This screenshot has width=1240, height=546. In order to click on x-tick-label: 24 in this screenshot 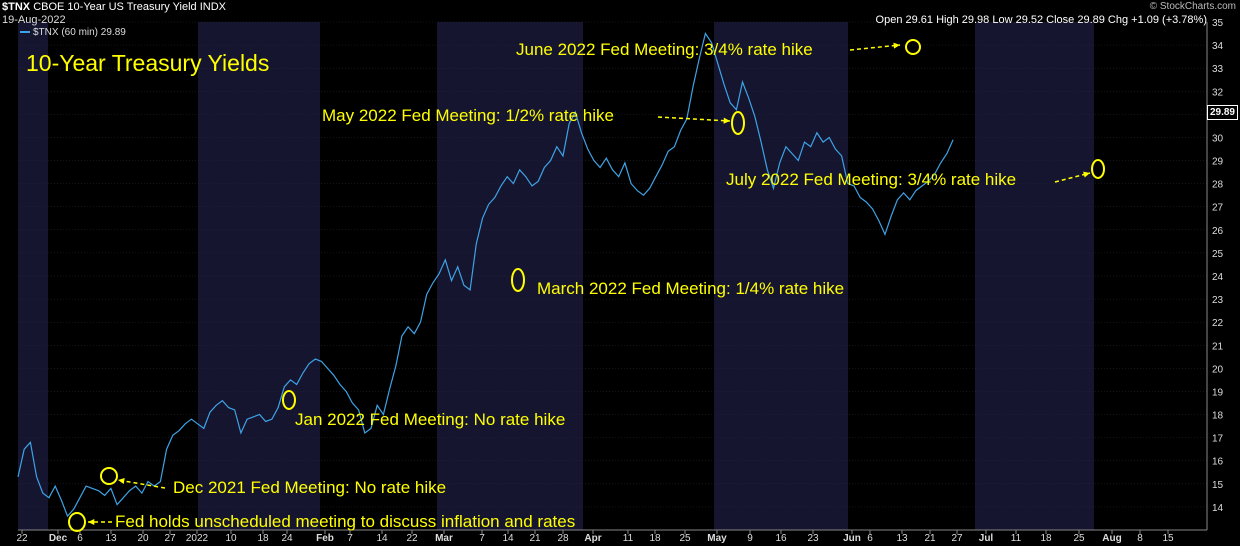, I will do `click(287, 538)`.